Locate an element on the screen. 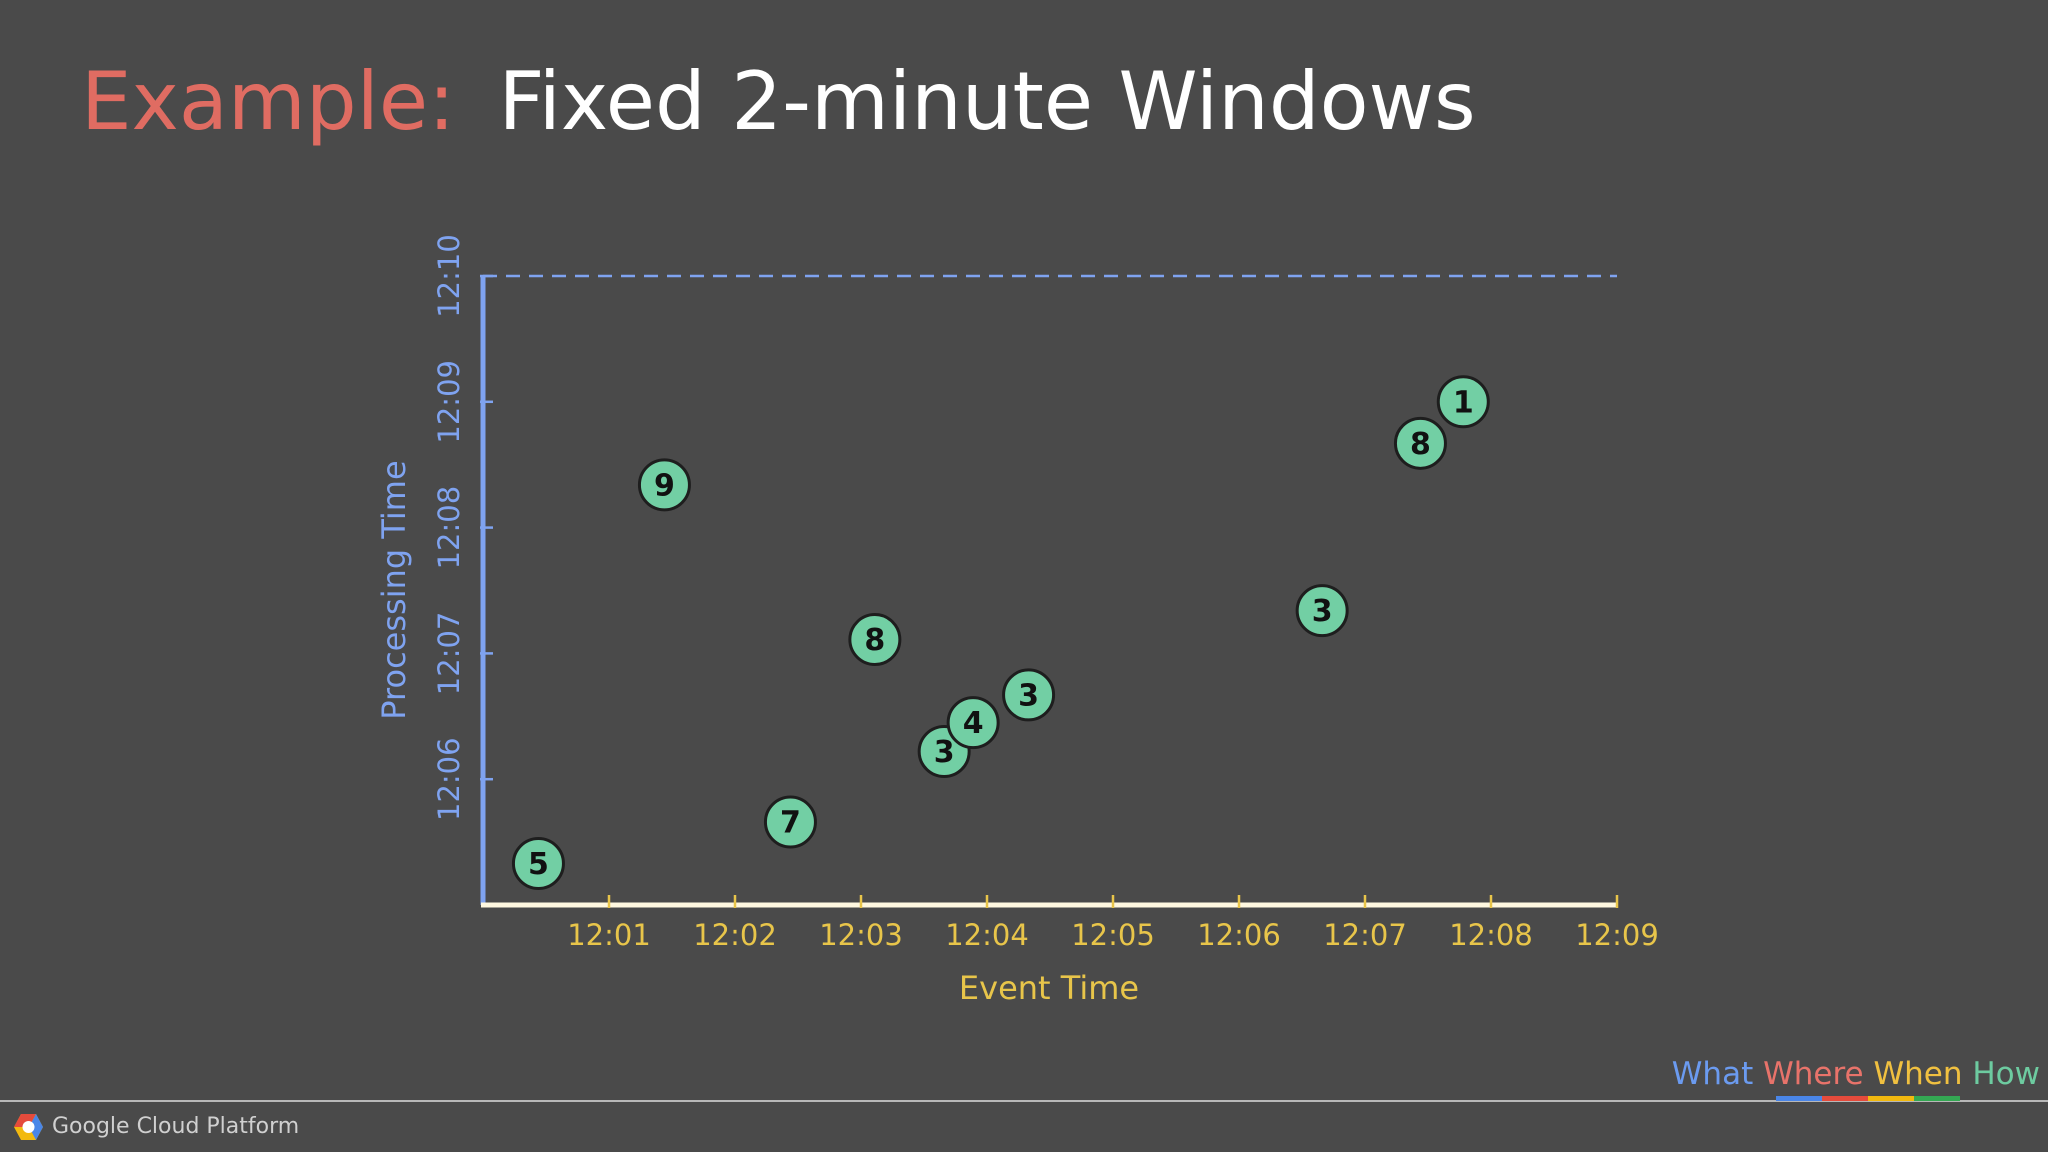  point-label: 9 is located at coordinates (664, 485).